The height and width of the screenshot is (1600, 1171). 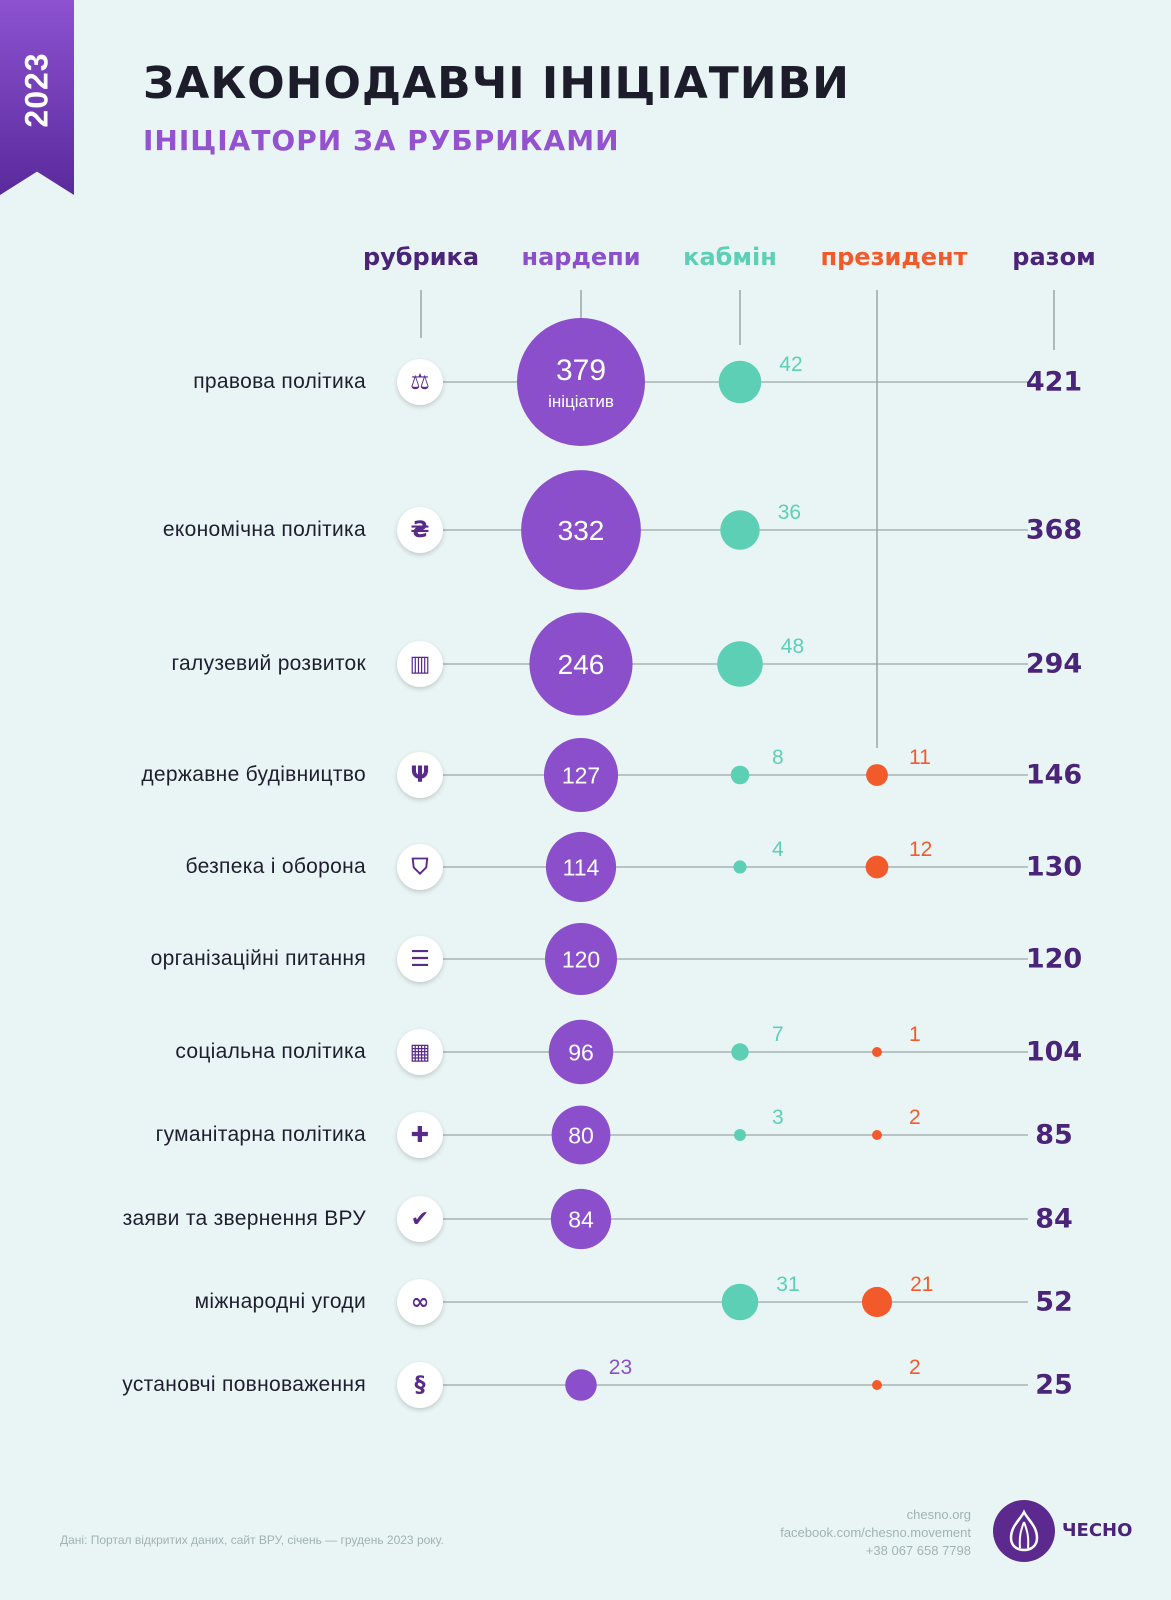 What do you see at coordinates (921, 1284) in the screenshot?
I see `value-label-president: 21` at bounding box center [921, 1284].